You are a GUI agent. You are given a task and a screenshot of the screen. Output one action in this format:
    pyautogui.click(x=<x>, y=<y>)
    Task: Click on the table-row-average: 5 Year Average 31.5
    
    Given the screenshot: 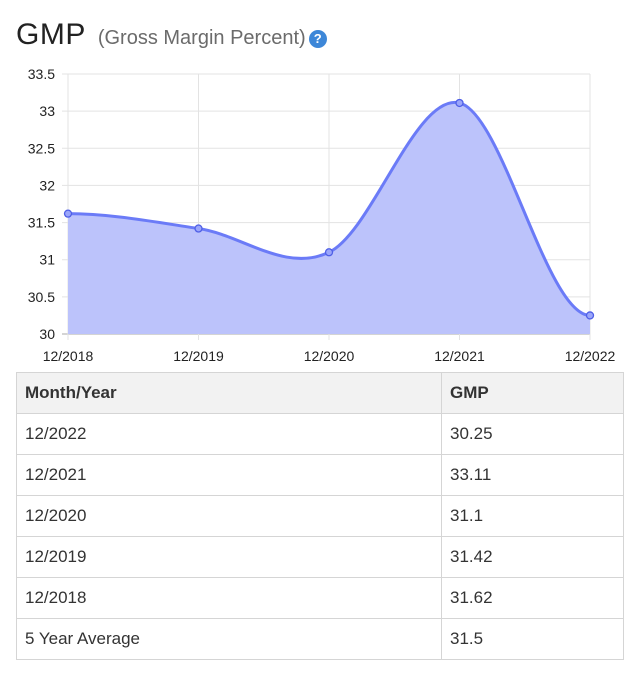 What is the action you would take?
    pyautogui.click(x=320, y=639)
    